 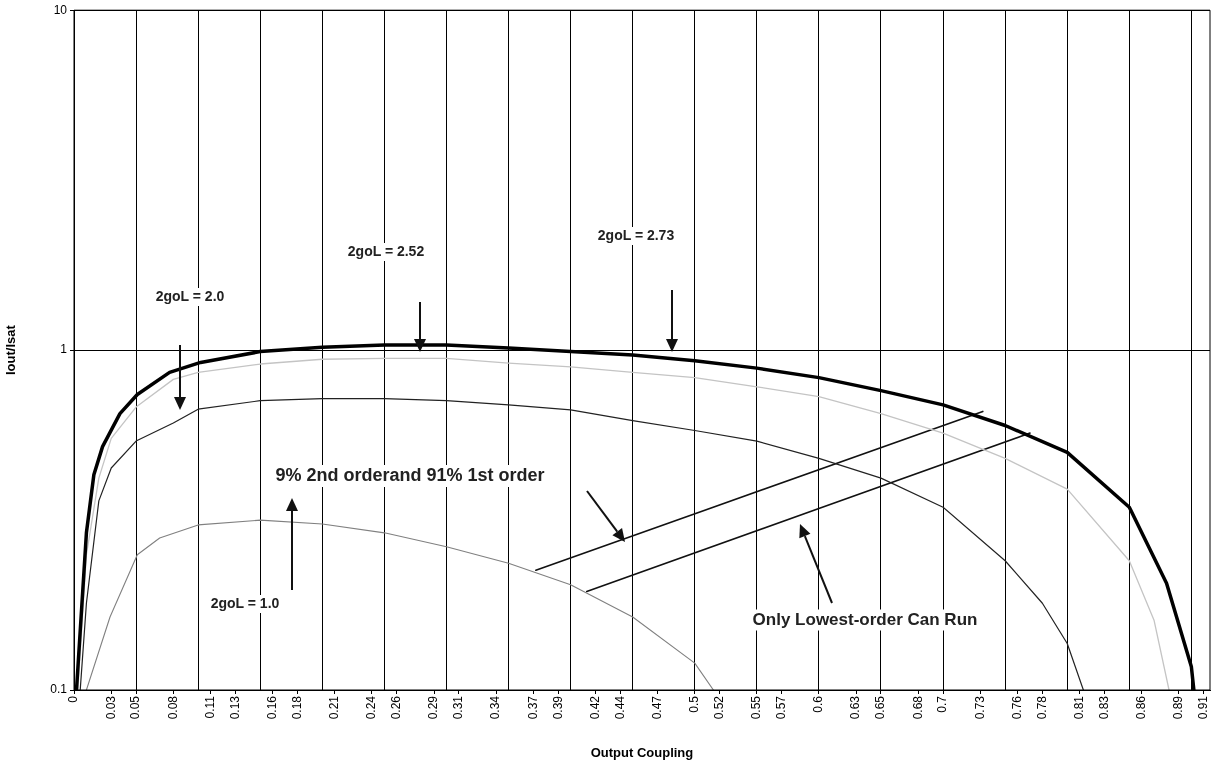 I want to click on annotation: 2goL = 2.52, so click(x=386, y=250).